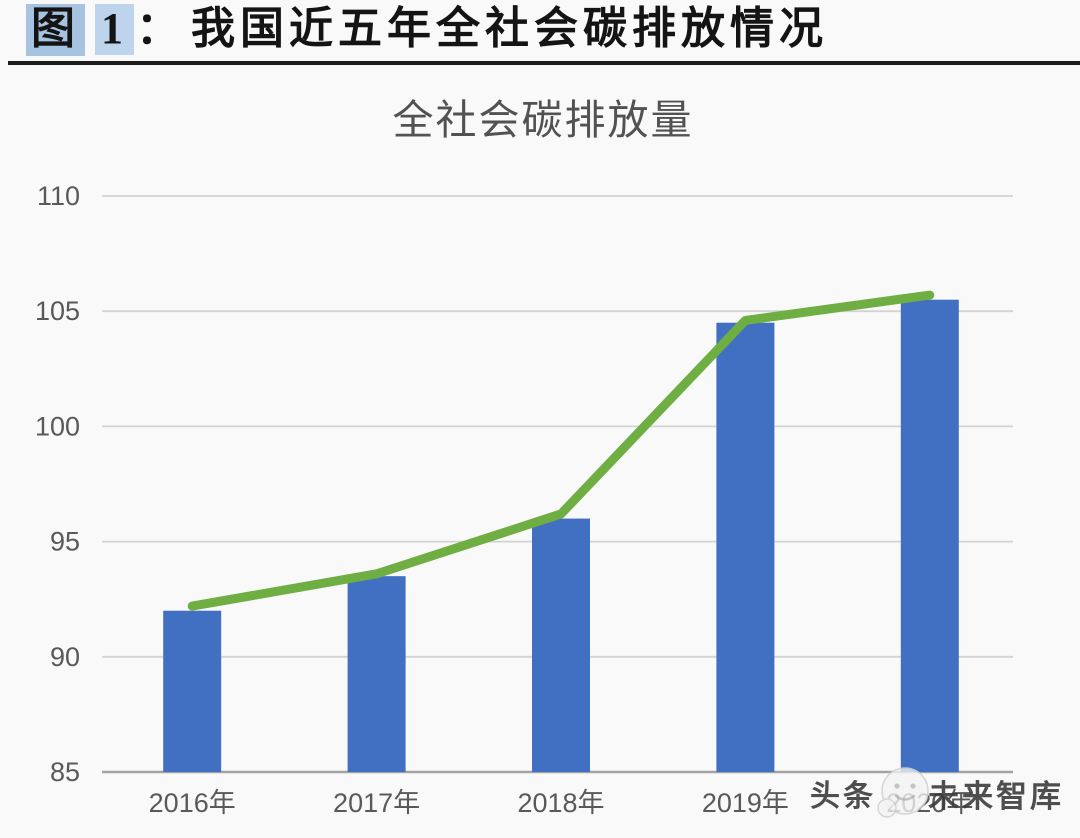  I want to click on watermark-source: 未来智库, so click(996, 796).